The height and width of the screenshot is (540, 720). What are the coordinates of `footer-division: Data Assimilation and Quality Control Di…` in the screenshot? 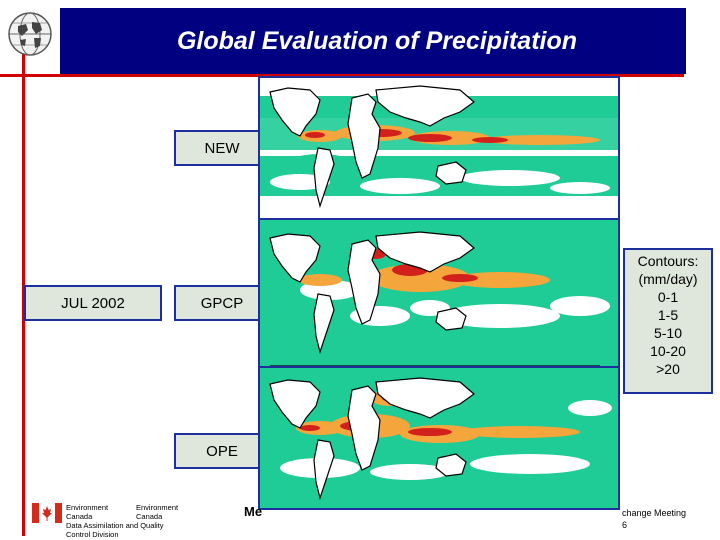 It's located at (115, 530).